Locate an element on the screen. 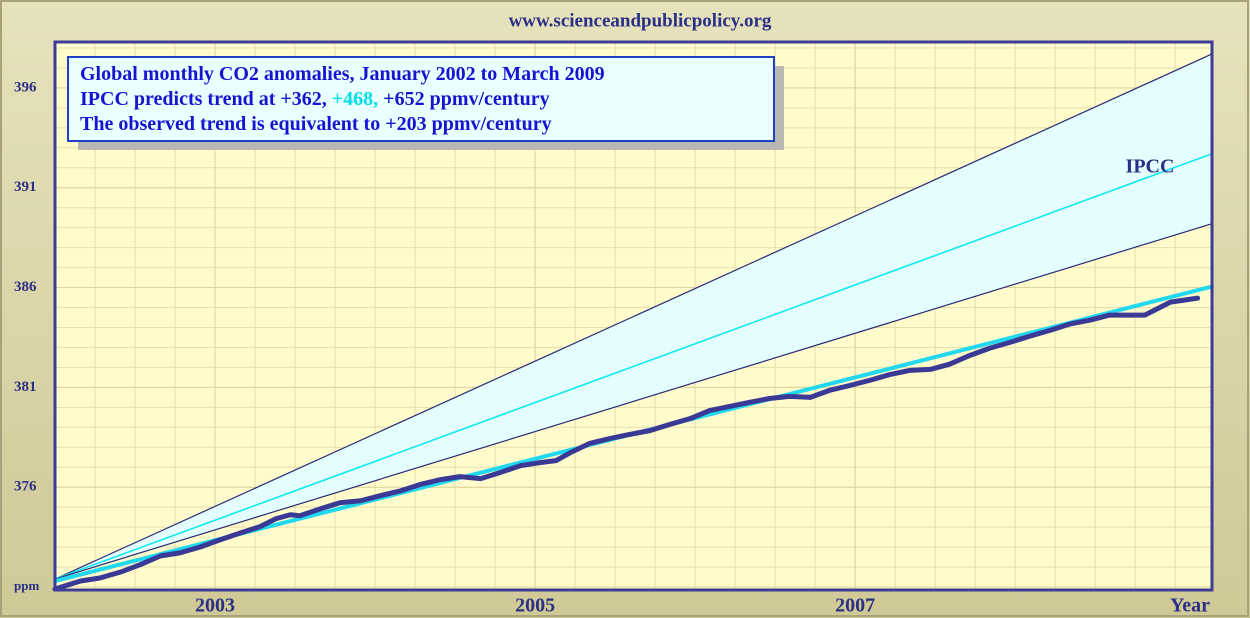 This screenshot has height=618, width=1250. x-tick-label: 2007 is located at coordinates (855, 606).